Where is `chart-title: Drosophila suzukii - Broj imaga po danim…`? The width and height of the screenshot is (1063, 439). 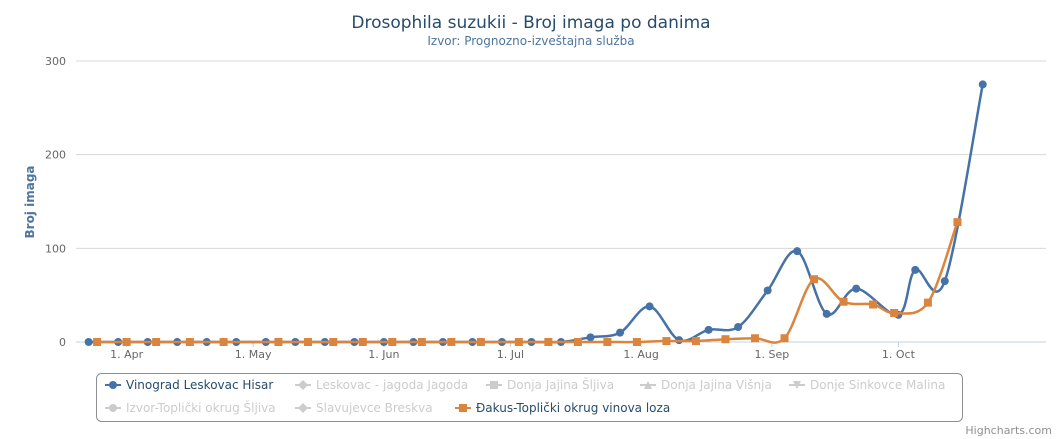 chart-title: Drosophila suzukii - Broj imaga po danim… is located at coordinates (530, 23).